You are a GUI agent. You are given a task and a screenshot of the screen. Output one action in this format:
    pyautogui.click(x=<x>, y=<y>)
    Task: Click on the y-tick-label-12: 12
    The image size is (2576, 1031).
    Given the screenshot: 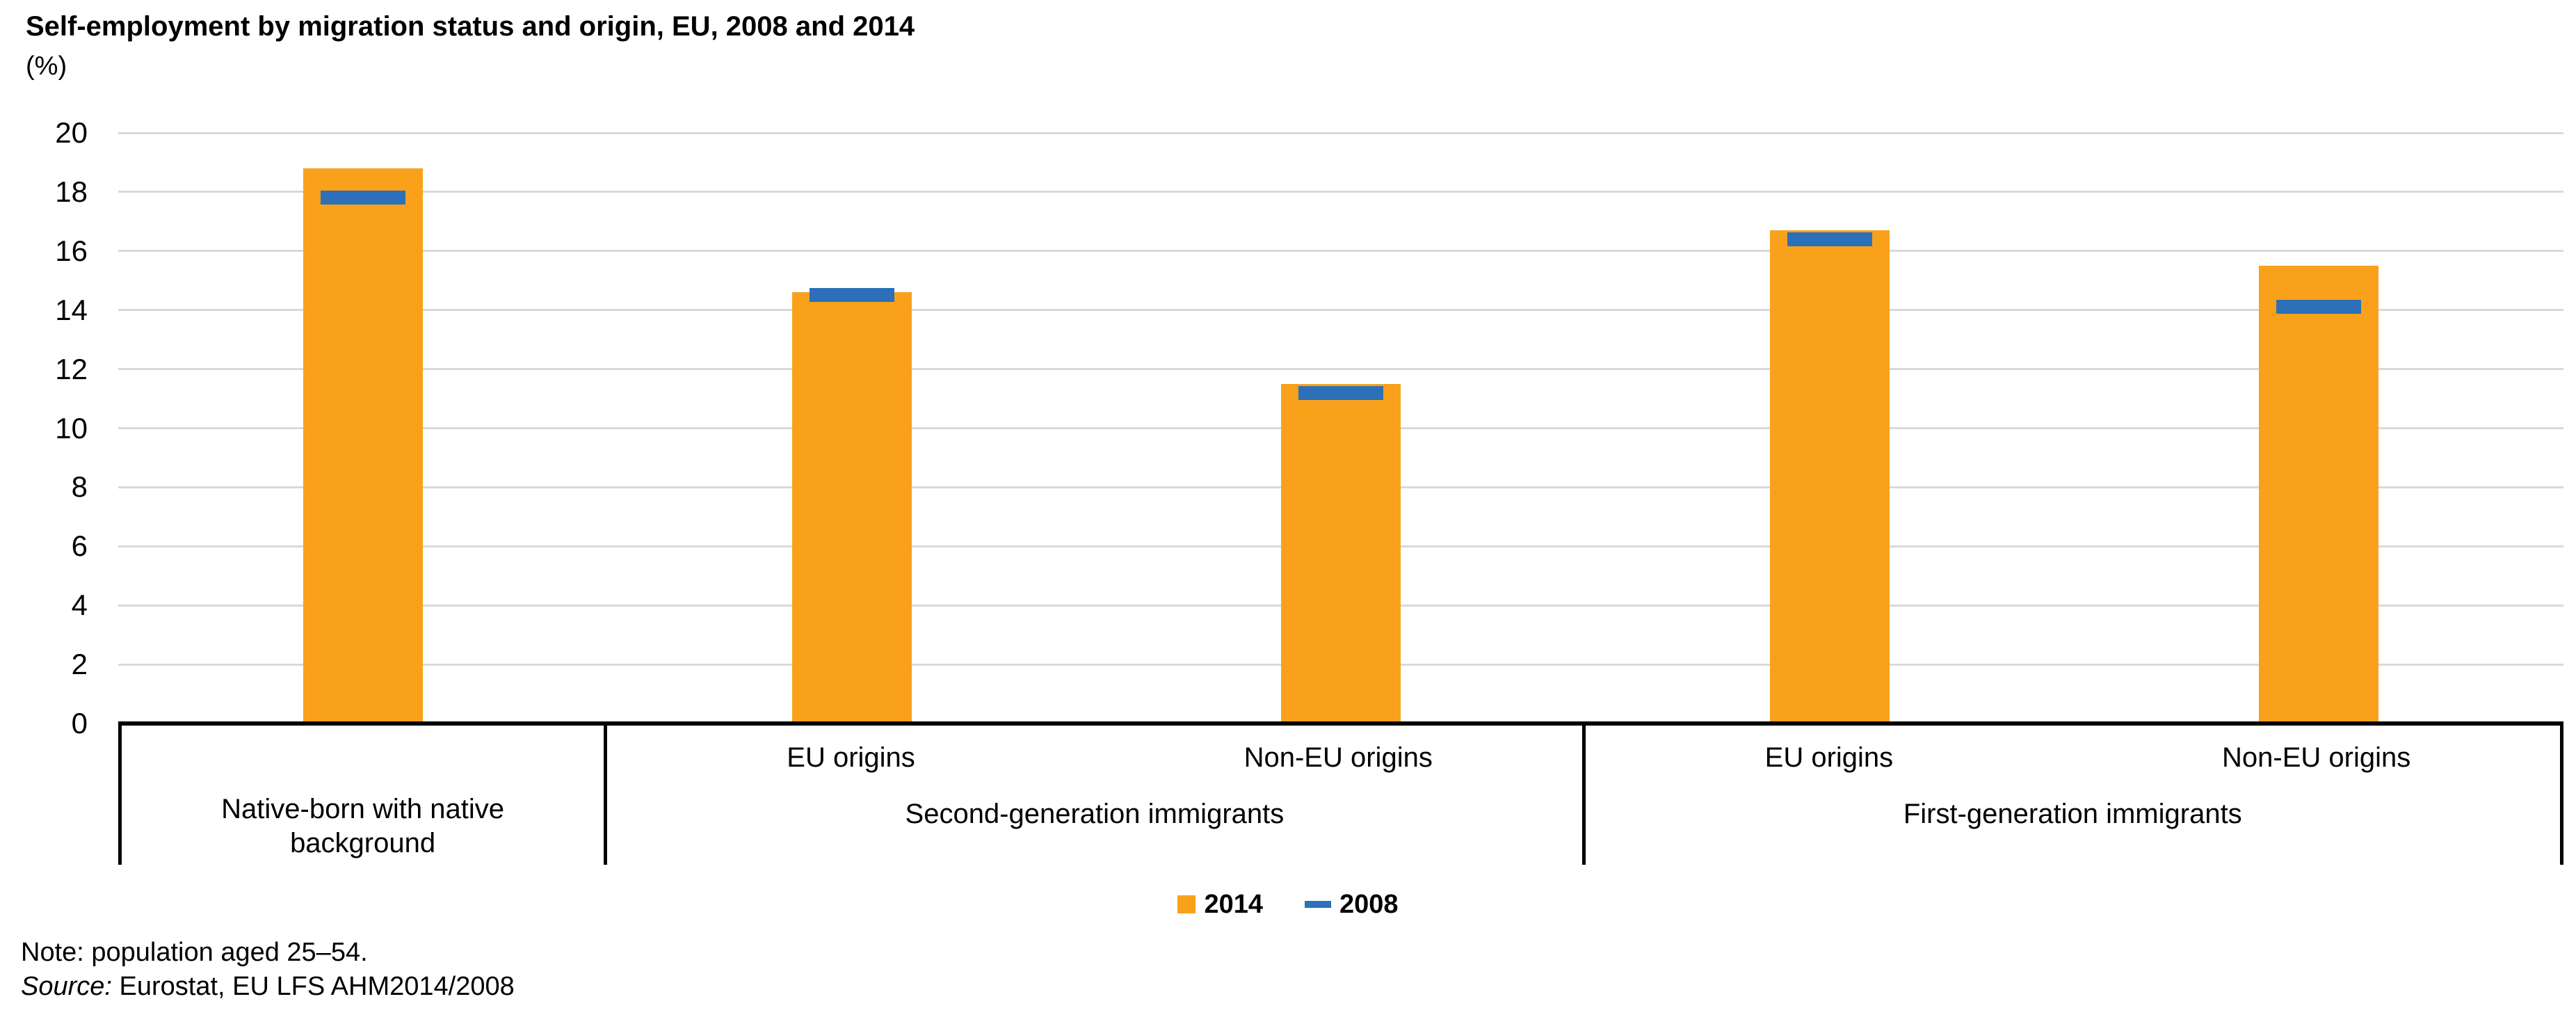 What is the action you would take?
    pyautogui.click(x=71, y=368)
    